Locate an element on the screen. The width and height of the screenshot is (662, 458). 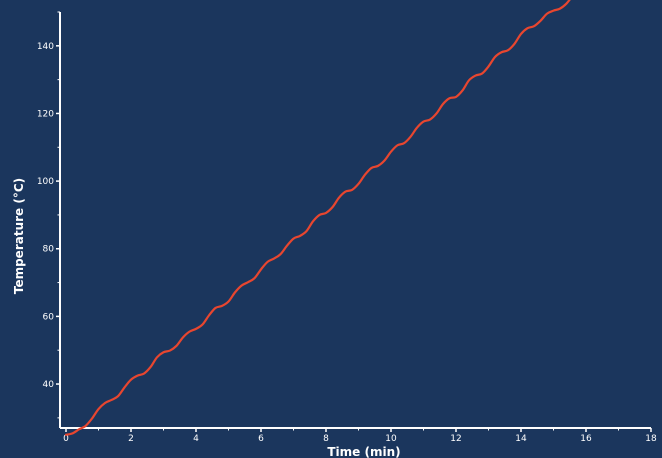
x-axis: 0 2 4 6 8 10 12 14 16 18 is located at coordinates (358, 435).